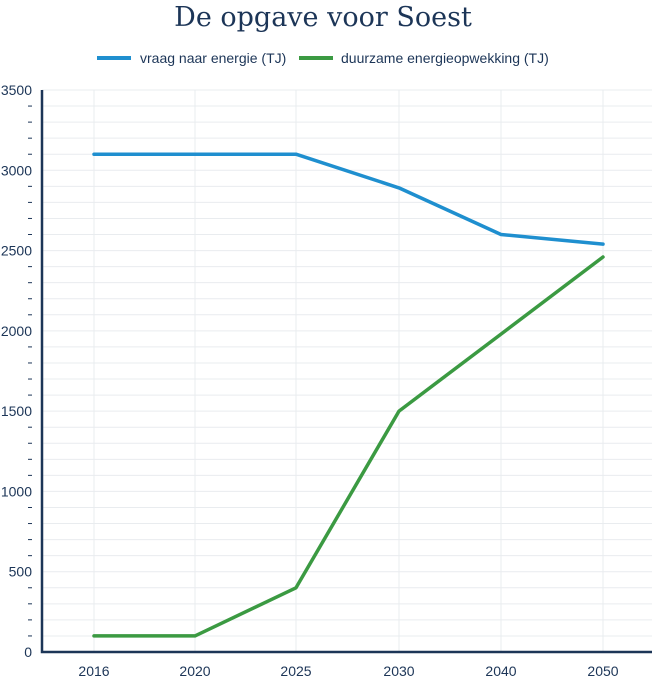  What do you see at coordinates (445, 58) in the screenshot?
I see `legend-label-sustainable-generation: duurzame energieopwekking (TJ)` at bounding box center [445, 58].